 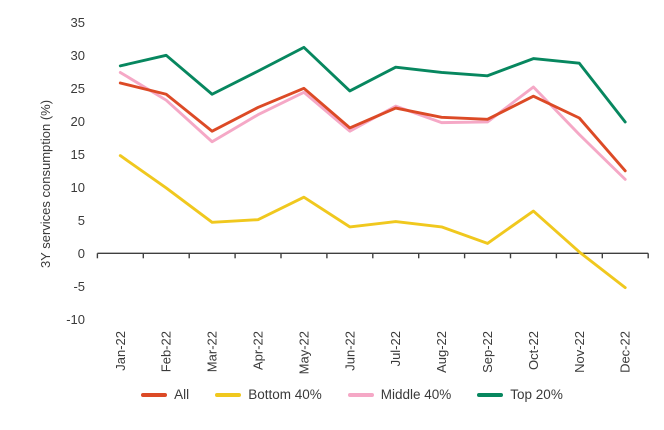 What do you see at coordinates (395, 348) in the screenshot?
I see `x-tick-label: Jul-22` at bounding box center [395, 348].